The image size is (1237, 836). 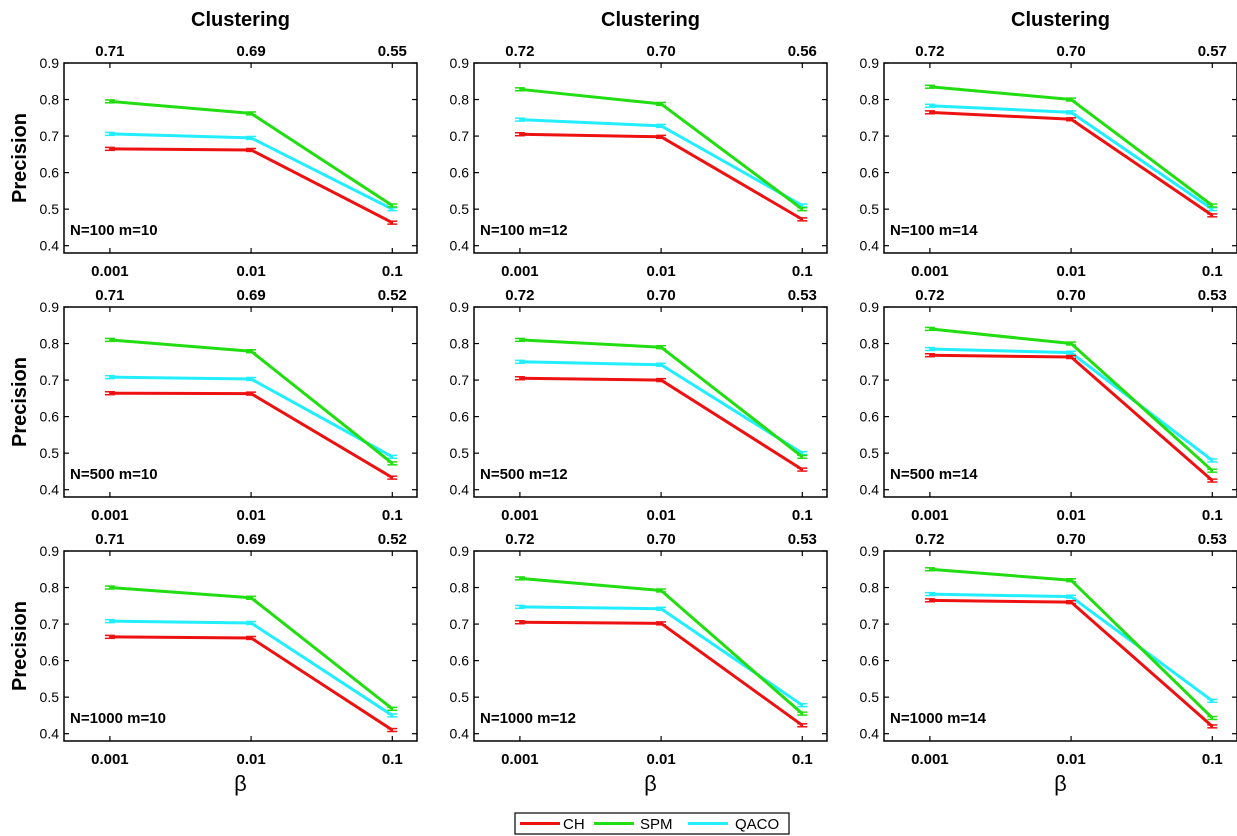 I want to click on legend-label-qaco: QACO, so click(x=757, y=824).